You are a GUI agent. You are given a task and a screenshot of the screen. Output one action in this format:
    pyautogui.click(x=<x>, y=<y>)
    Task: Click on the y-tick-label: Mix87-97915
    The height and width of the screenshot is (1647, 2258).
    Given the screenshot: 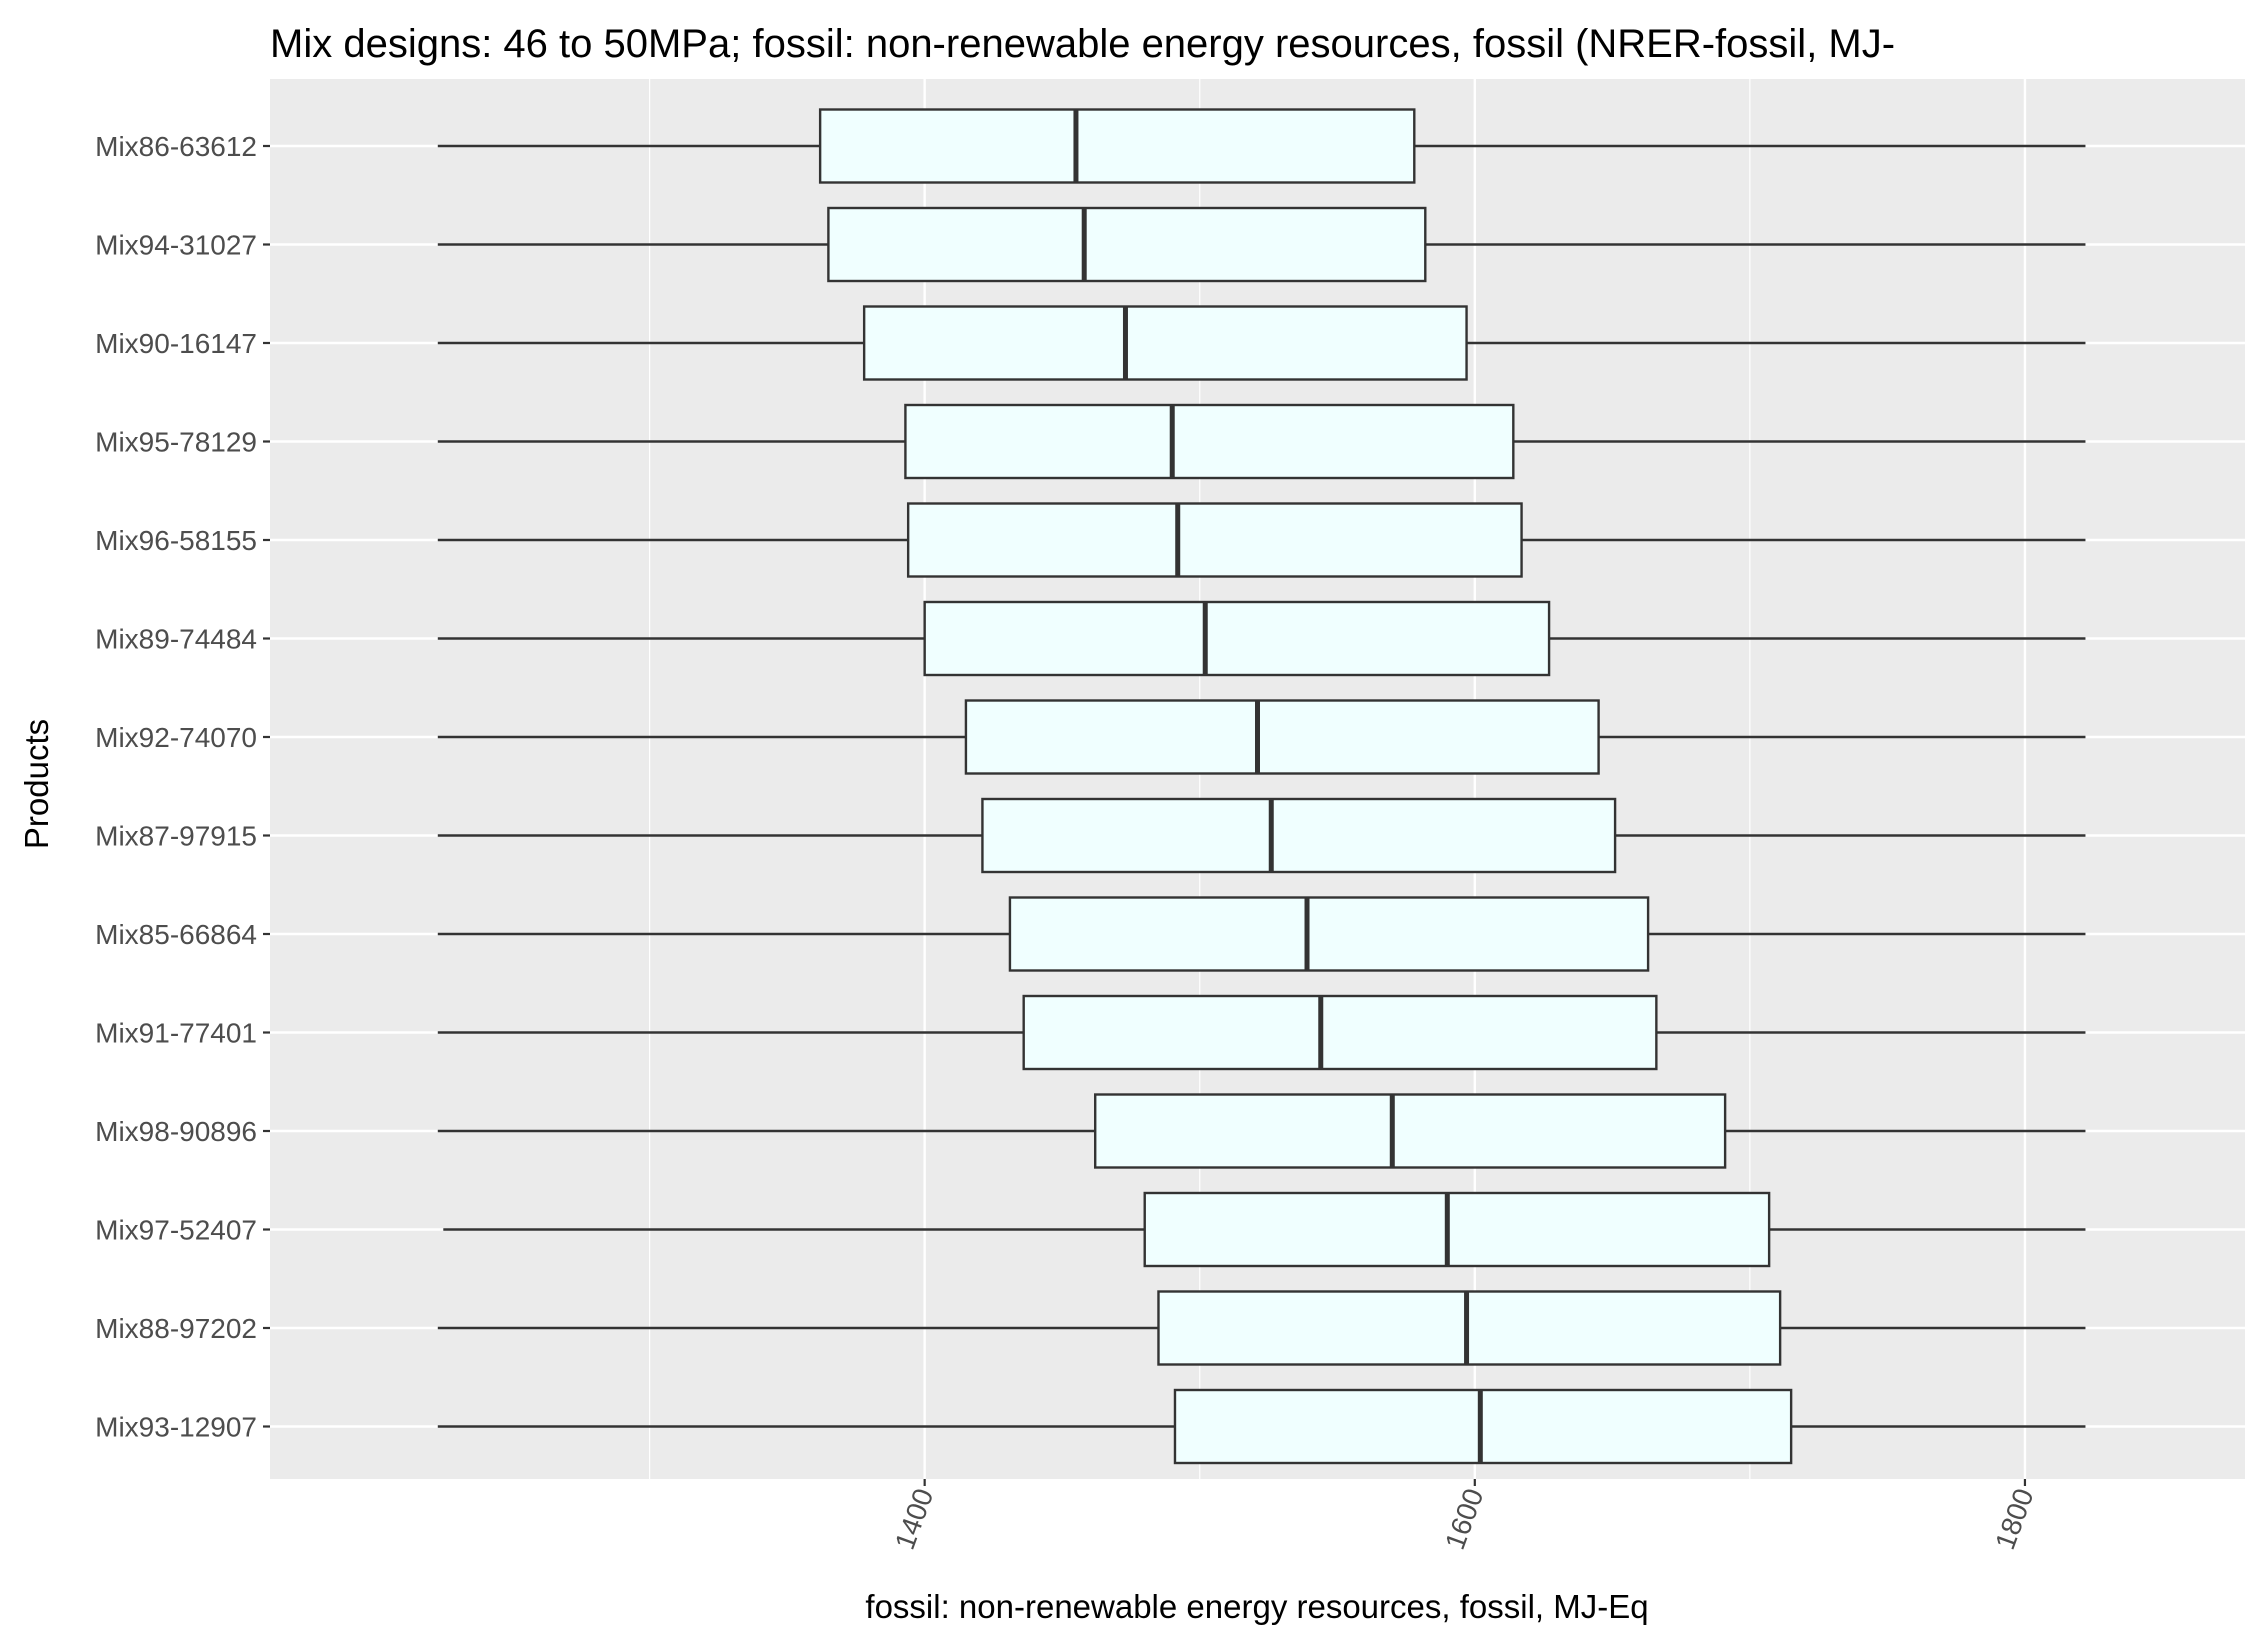 What is the action you would take?
    pyautogui.click(x=176, y=836)
    